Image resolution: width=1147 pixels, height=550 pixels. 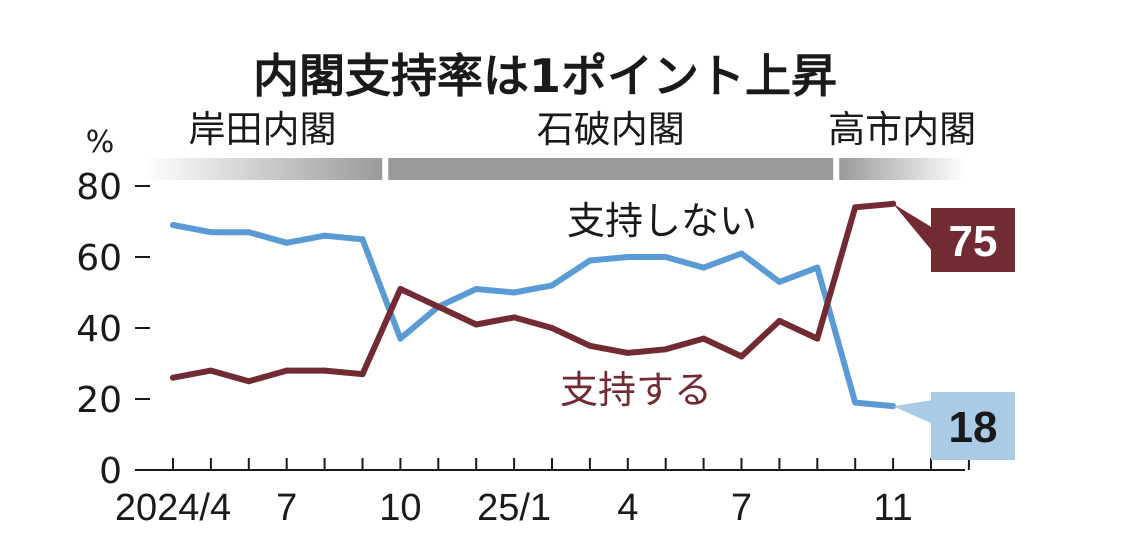 What do you see at coordinates (100, 142) in the screenshot?
I see `y-unit-label: %` at bounding box center [100, 142].